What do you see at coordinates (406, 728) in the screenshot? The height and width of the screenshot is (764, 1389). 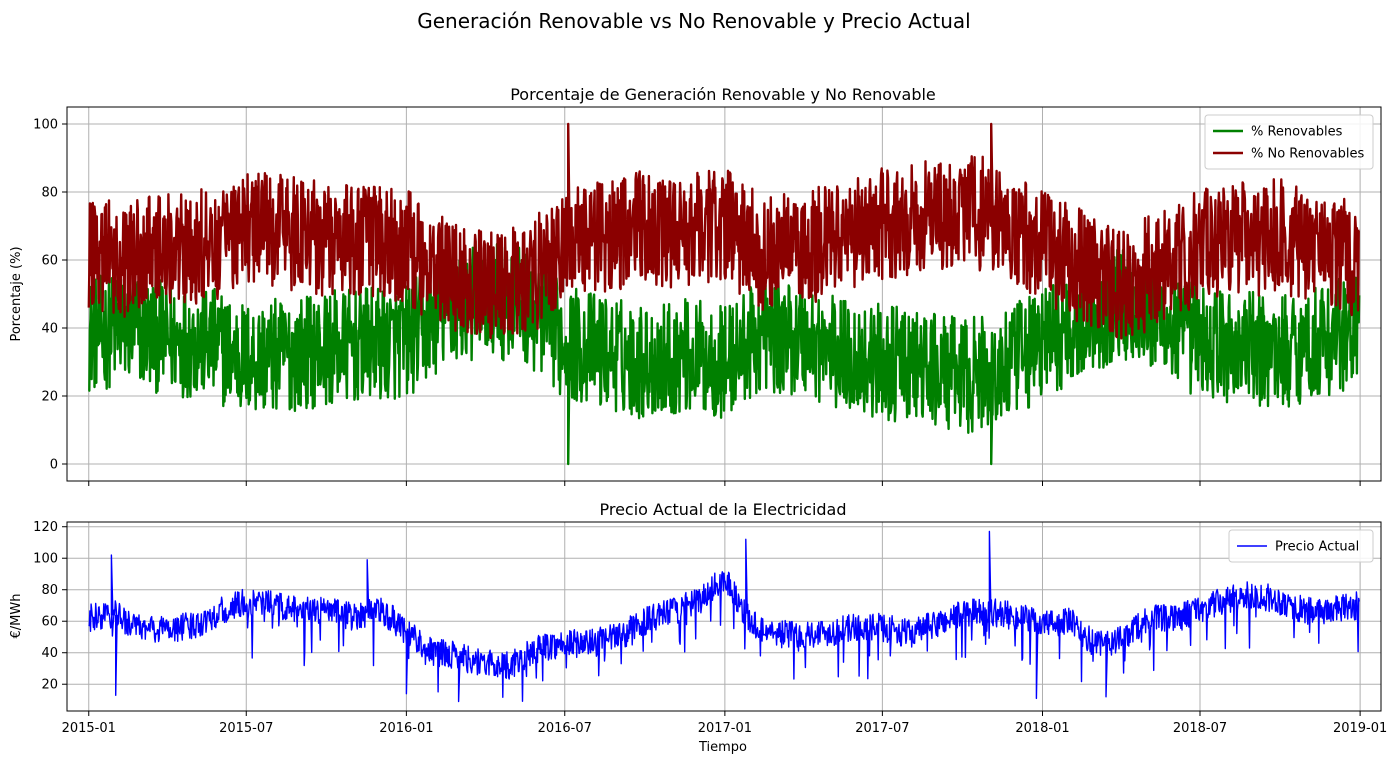 I see `x-tick-label: 2016-01` at bounding box center [406, 728].